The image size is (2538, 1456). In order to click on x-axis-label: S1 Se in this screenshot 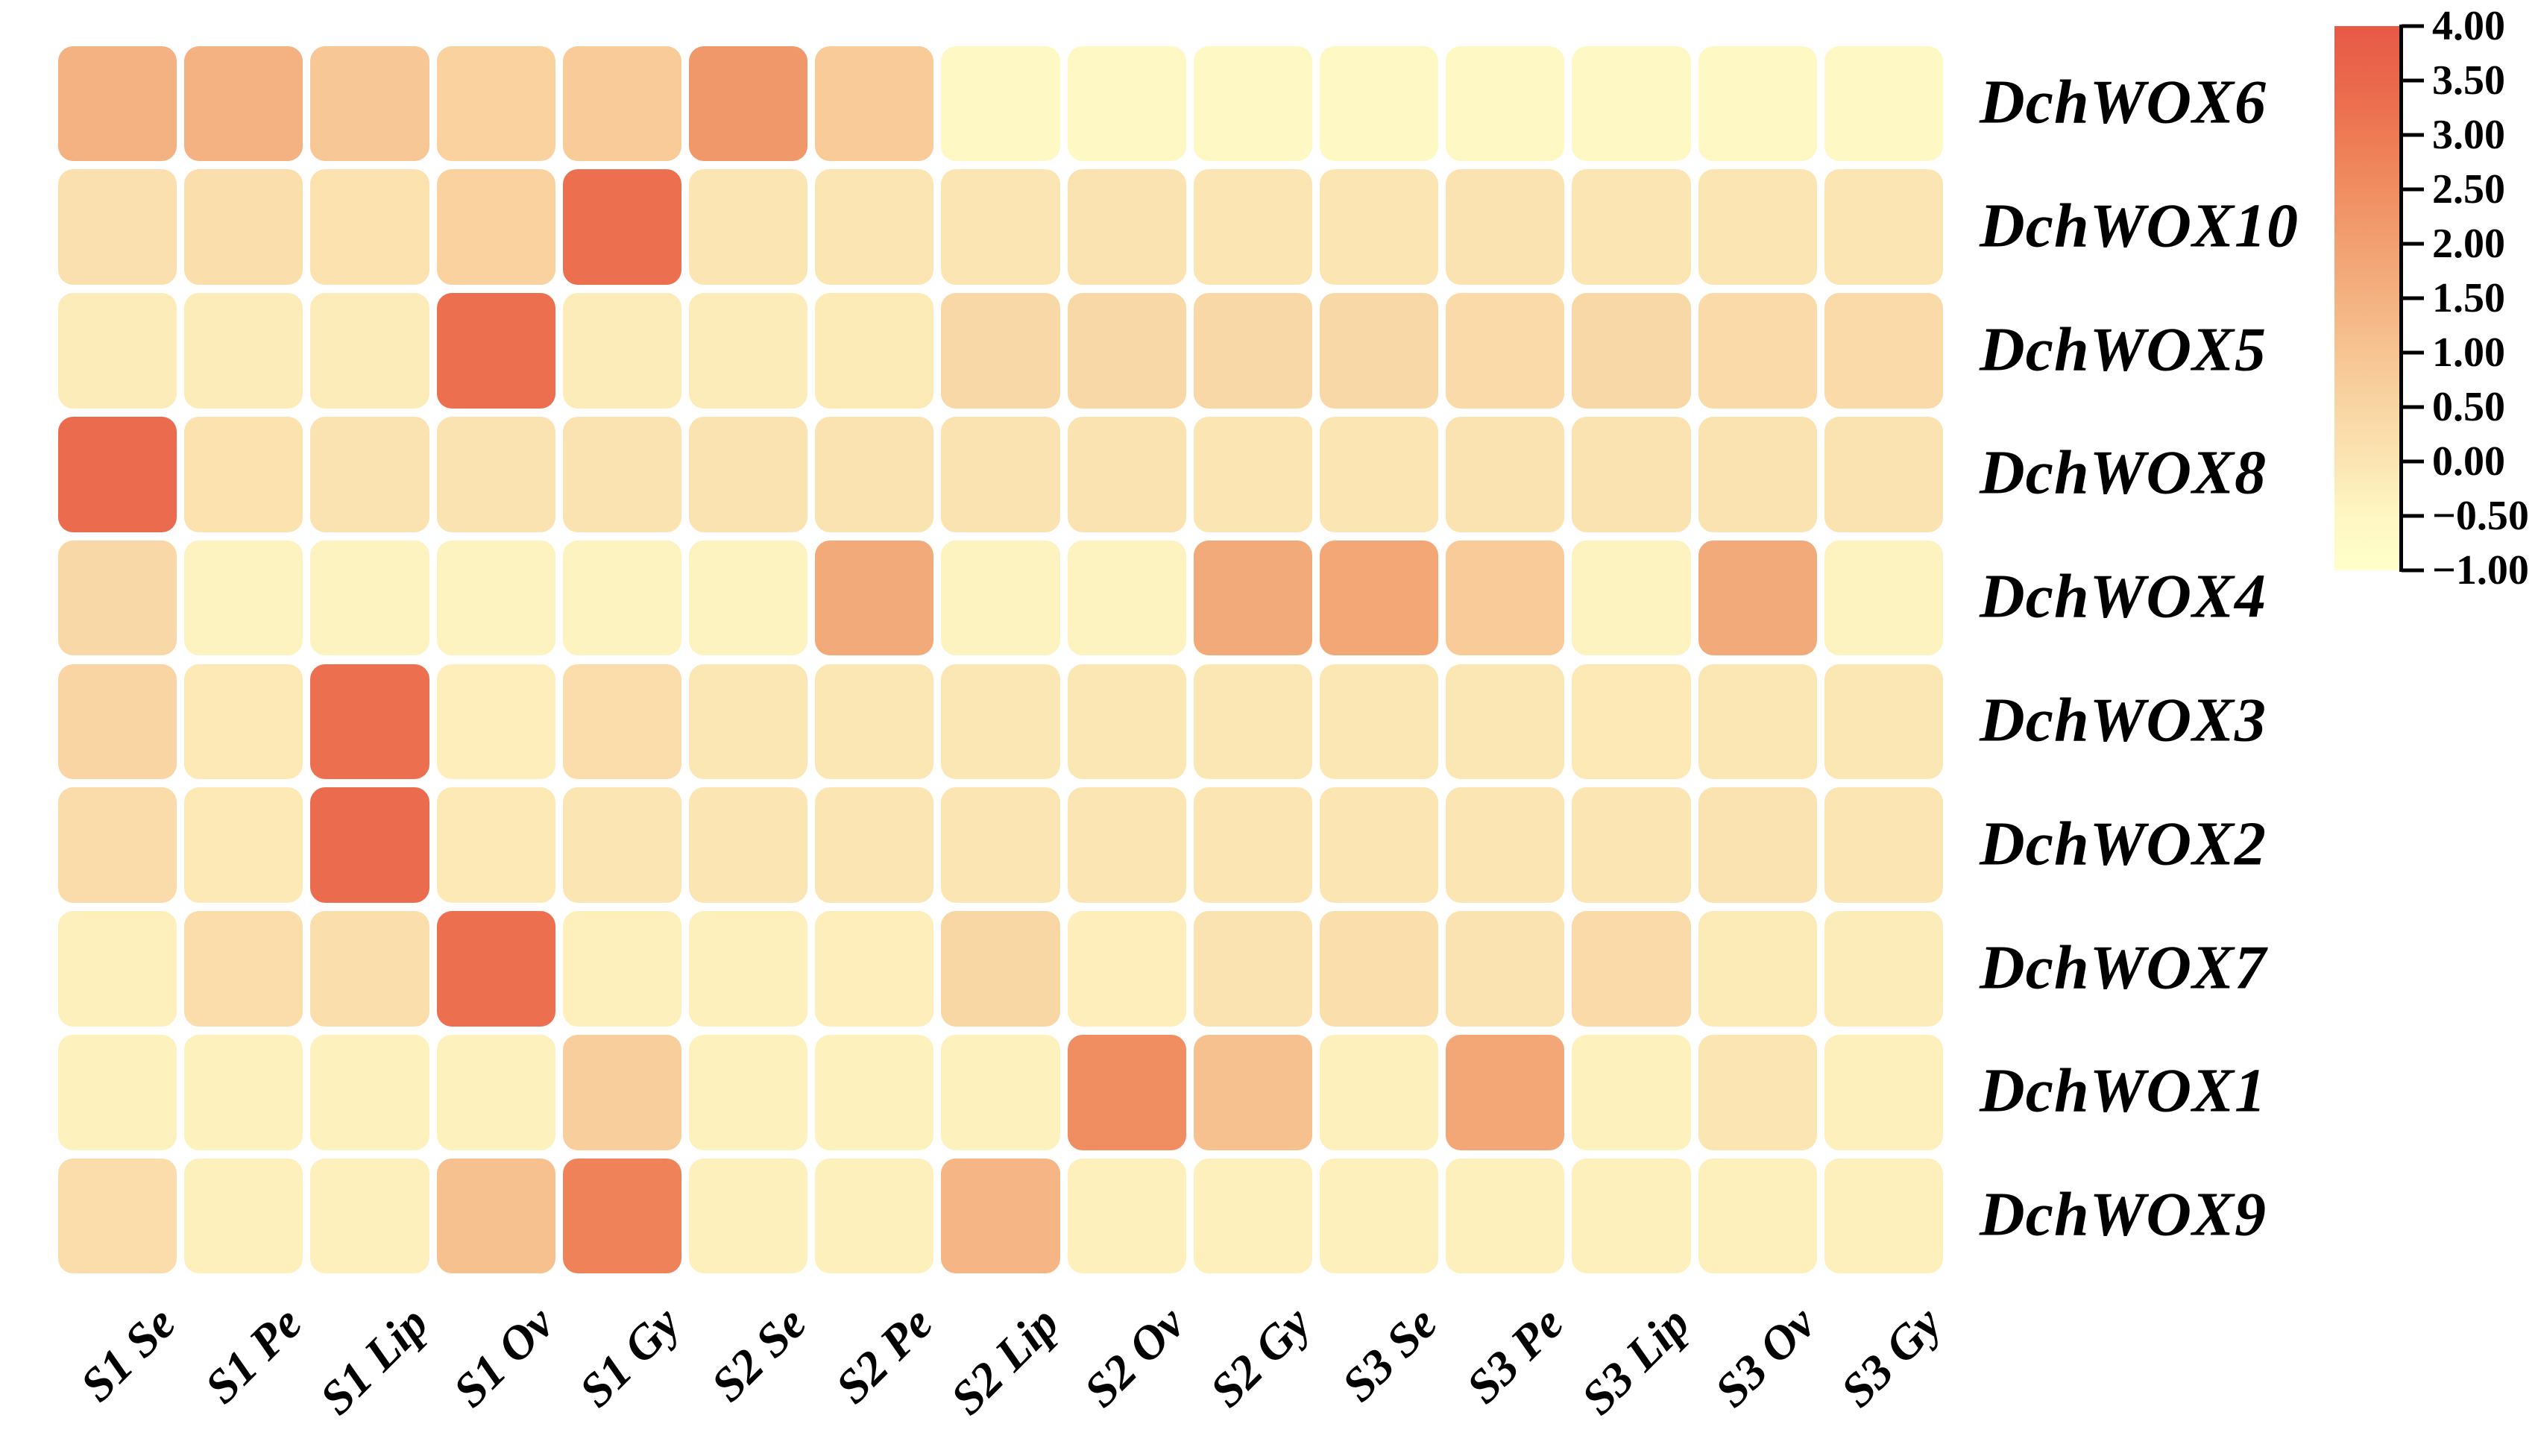, I will do `click(127, 1354)`.